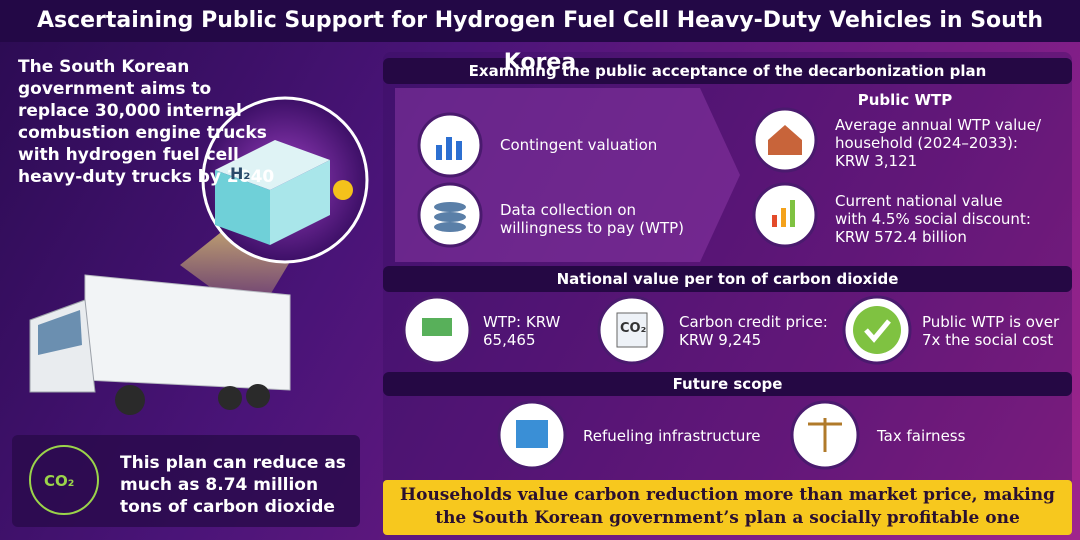 The height and width of the screenshot is (540, 1080). I want to click on results-heading: Public WTP, so click(905, 100).